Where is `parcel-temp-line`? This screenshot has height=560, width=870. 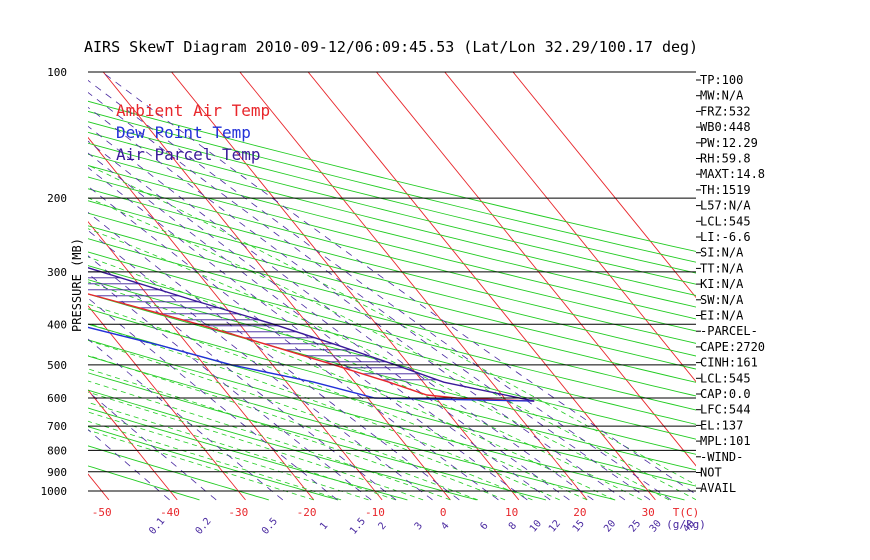
parcel-temp-line is located at coordinates (311, 334).